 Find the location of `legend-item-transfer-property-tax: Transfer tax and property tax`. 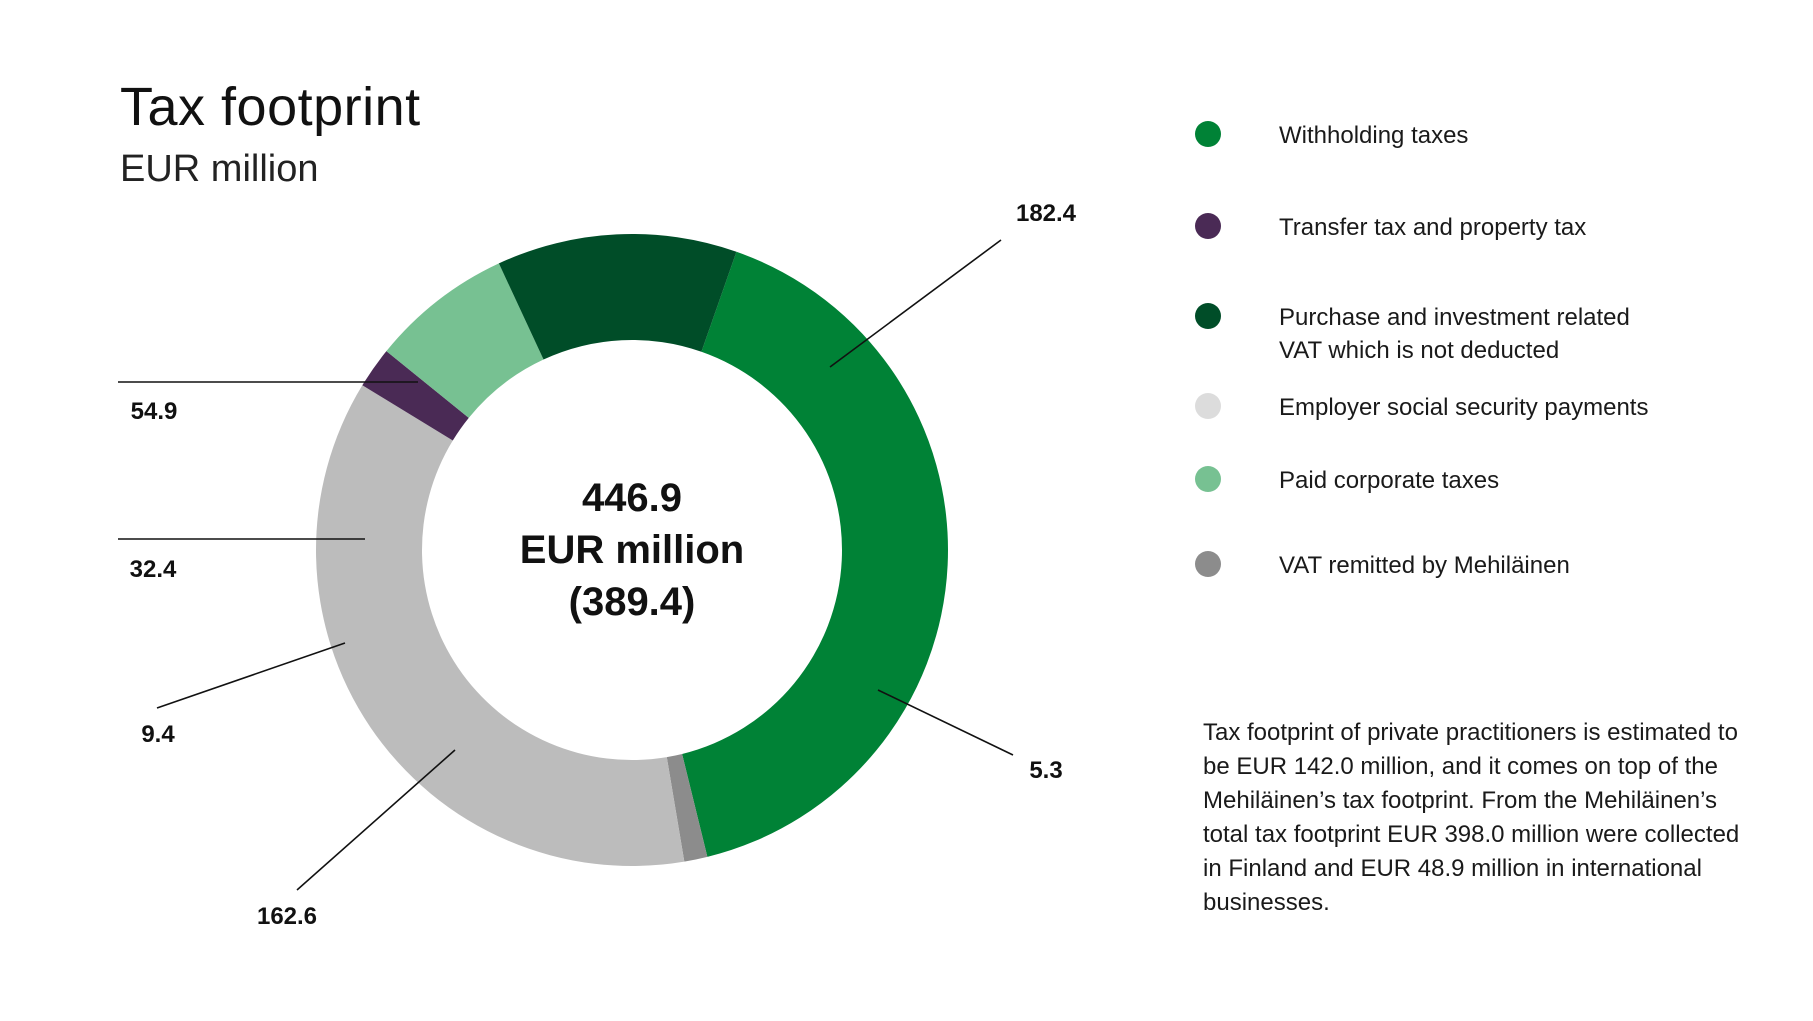

legend-item-transfer-property-tax: Transfer tax and property tax is located at coordinates (1472, 227).